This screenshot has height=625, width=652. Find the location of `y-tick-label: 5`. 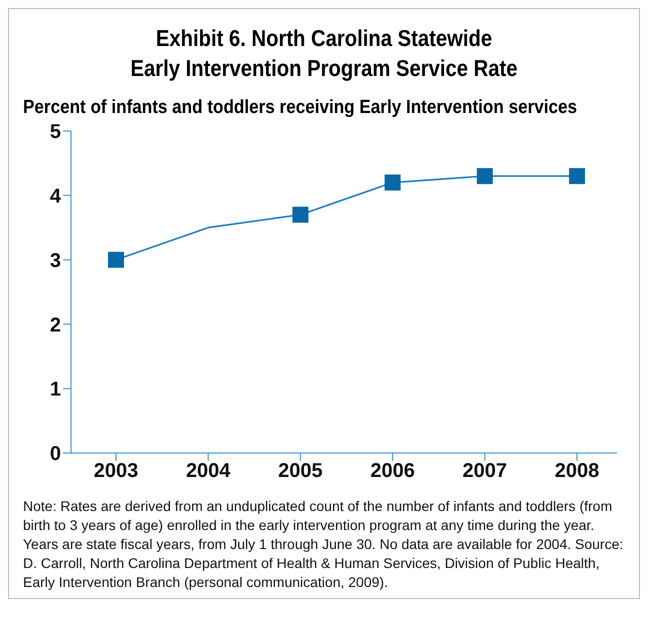

y-tick-label: 5 is located at coordinates (55, 132).